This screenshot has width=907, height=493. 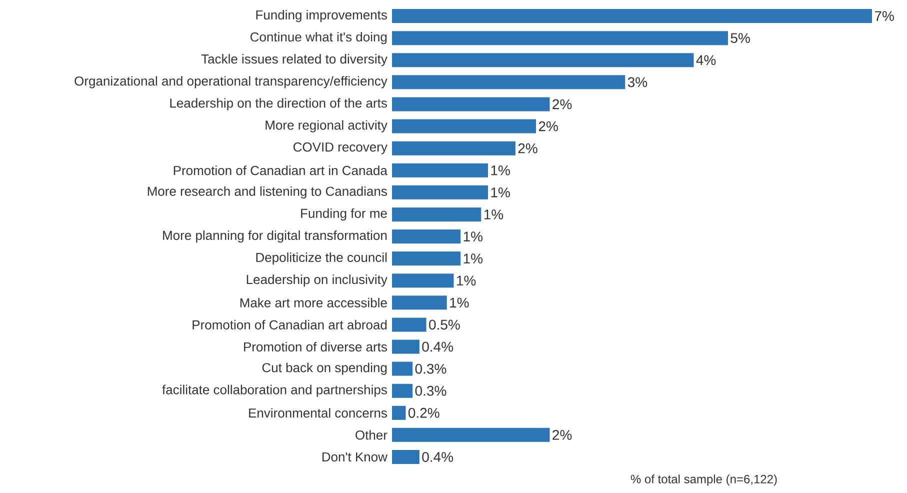 I want to click on data-label: 4%, so click(x=706, y=60).